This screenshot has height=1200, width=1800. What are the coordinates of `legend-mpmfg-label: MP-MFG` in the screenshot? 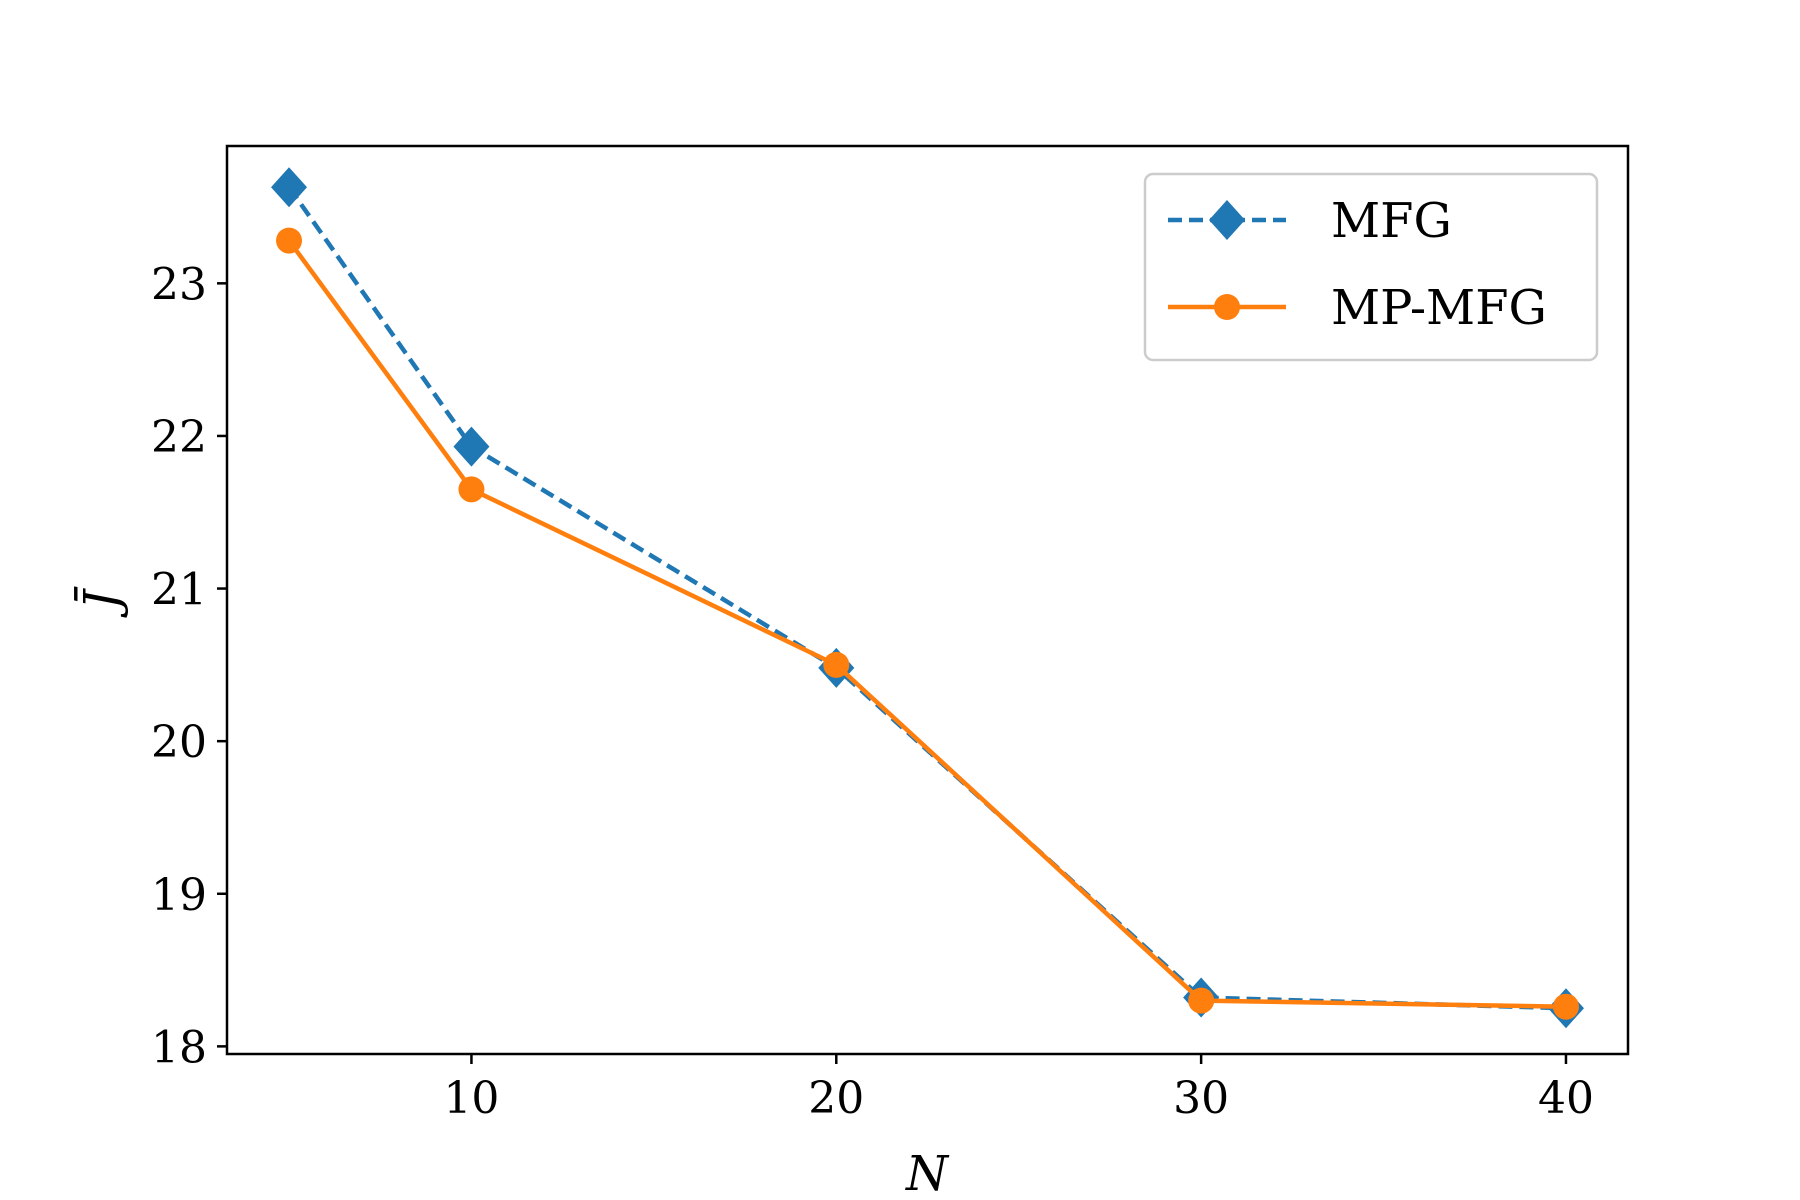 It's located at (1439, 308).